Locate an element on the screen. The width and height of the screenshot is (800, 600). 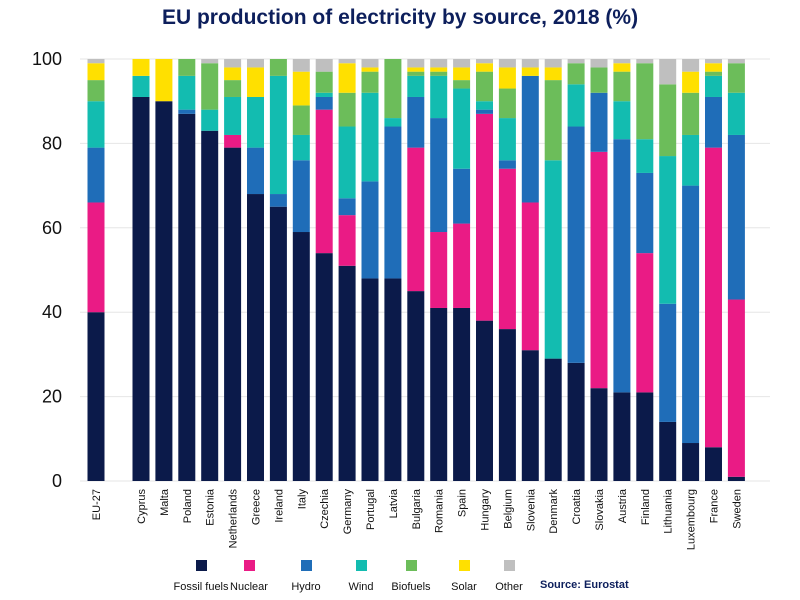
x-tick-label: Luxembourg is located at coordinates (692, 519).